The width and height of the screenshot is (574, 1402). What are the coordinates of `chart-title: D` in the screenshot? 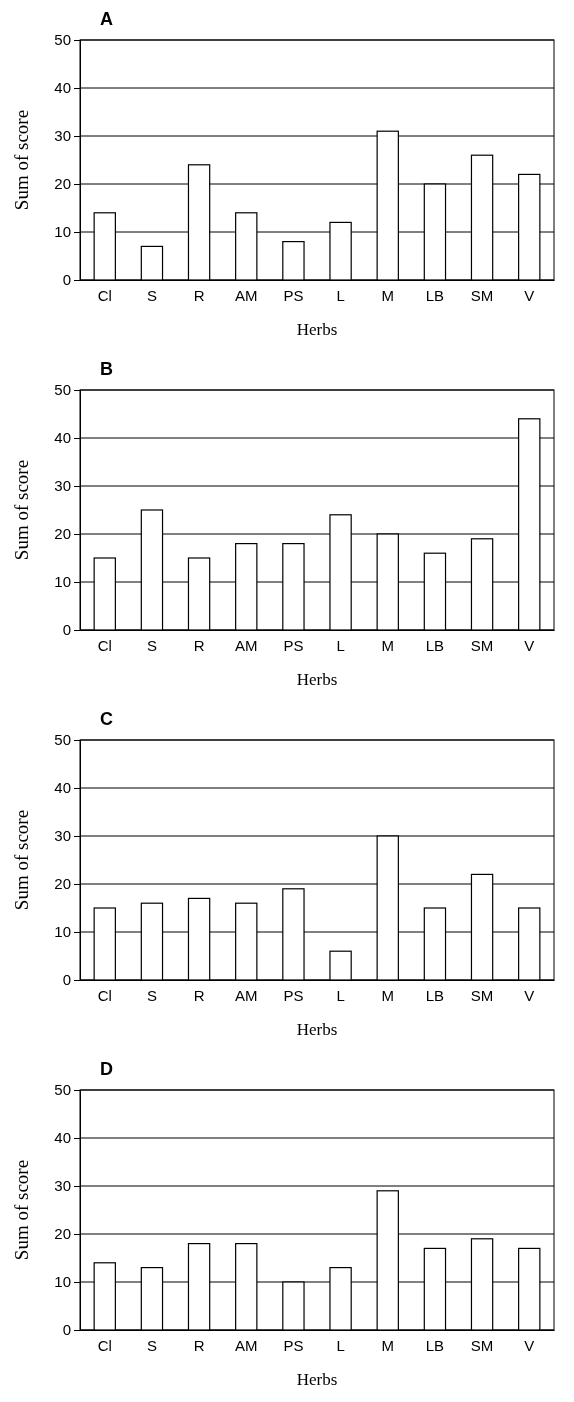 It's located at (106, 1069).